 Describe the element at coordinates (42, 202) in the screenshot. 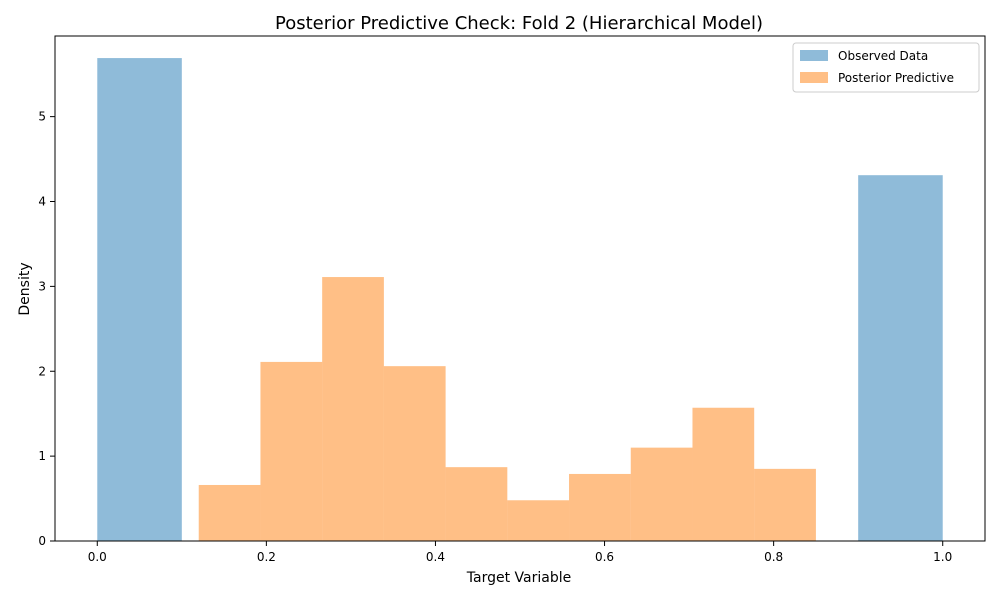

I see `y-tick-label: 4` at that location.